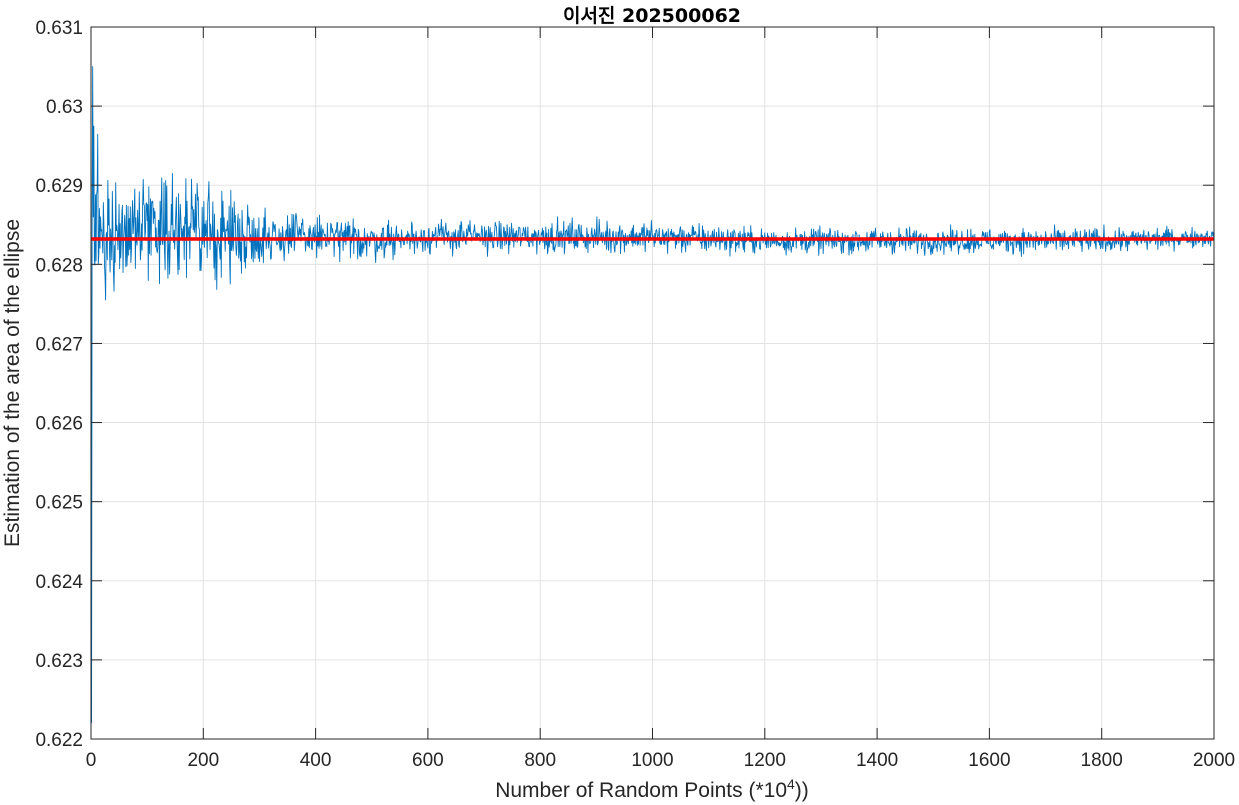  What do you see at coordinates (791, 784) in the screenshot?
I see `x-axis-label-superscript: 4` at bounding box center [791, 784].